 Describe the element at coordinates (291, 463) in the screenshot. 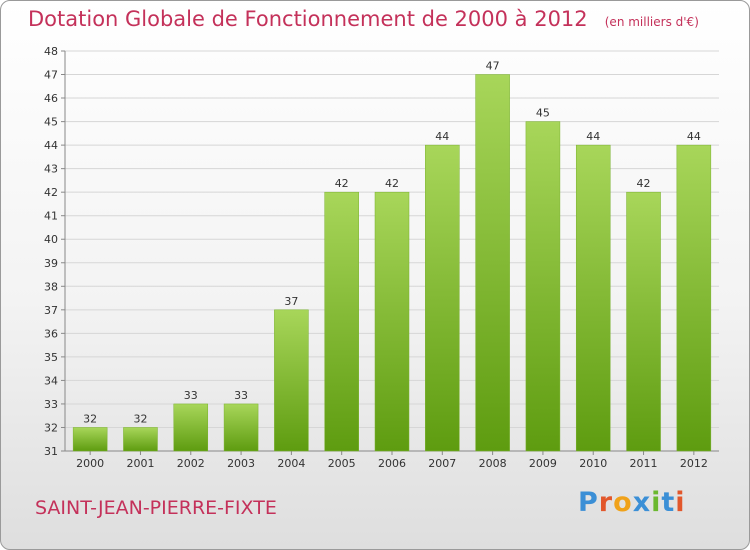

I see `x-tick-label: 2004` at that location.